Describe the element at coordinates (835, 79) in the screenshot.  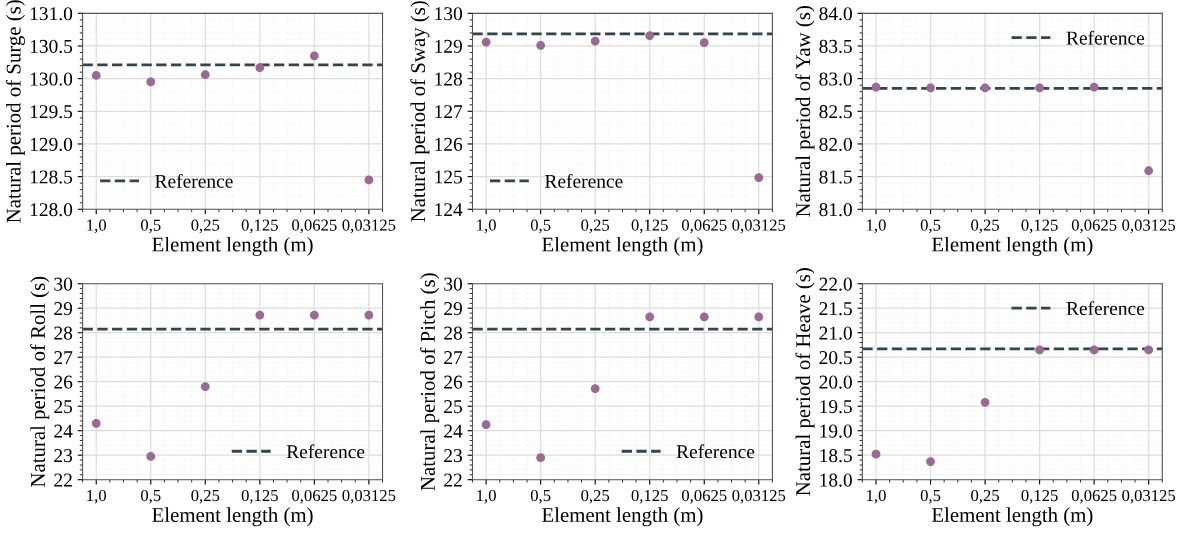
I see `y-tick-label: 83.0` at that location.